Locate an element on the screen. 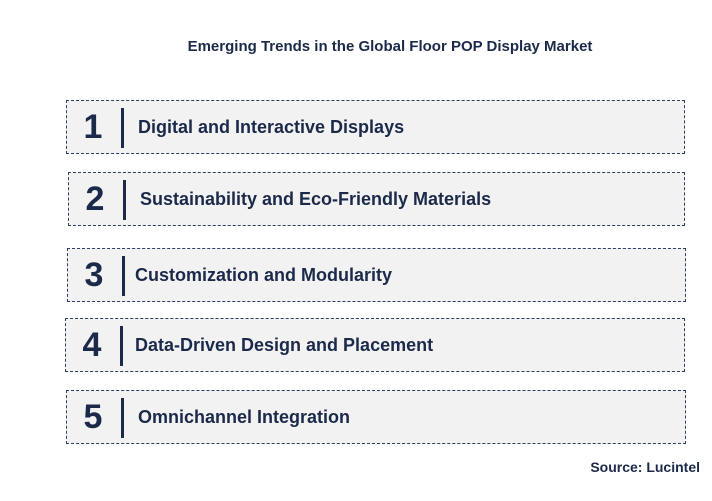 The width and height of the screenshot is (712, 501). source-note: Source: Lucintel is located at coordinates (645, 467).